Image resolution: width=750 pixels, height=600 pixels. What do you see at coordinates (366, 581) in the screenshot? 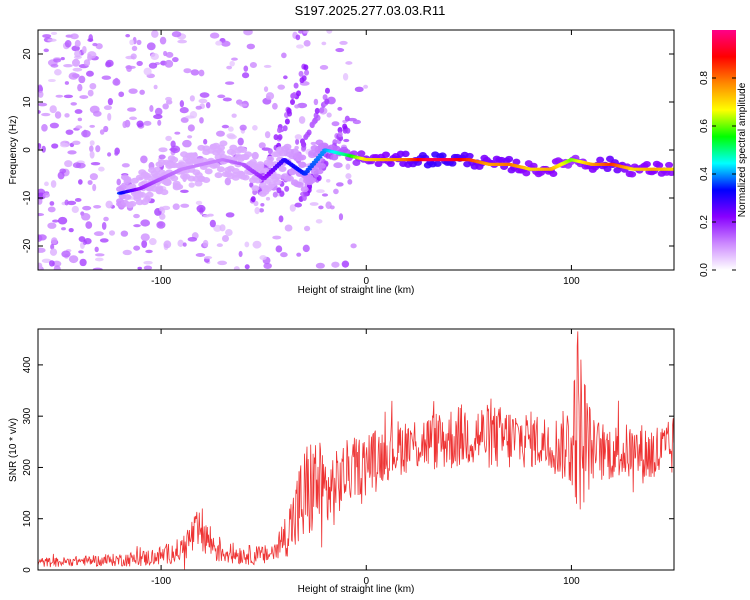
I see `snr-xtick-label: 0` at bounding box center [366, 581].